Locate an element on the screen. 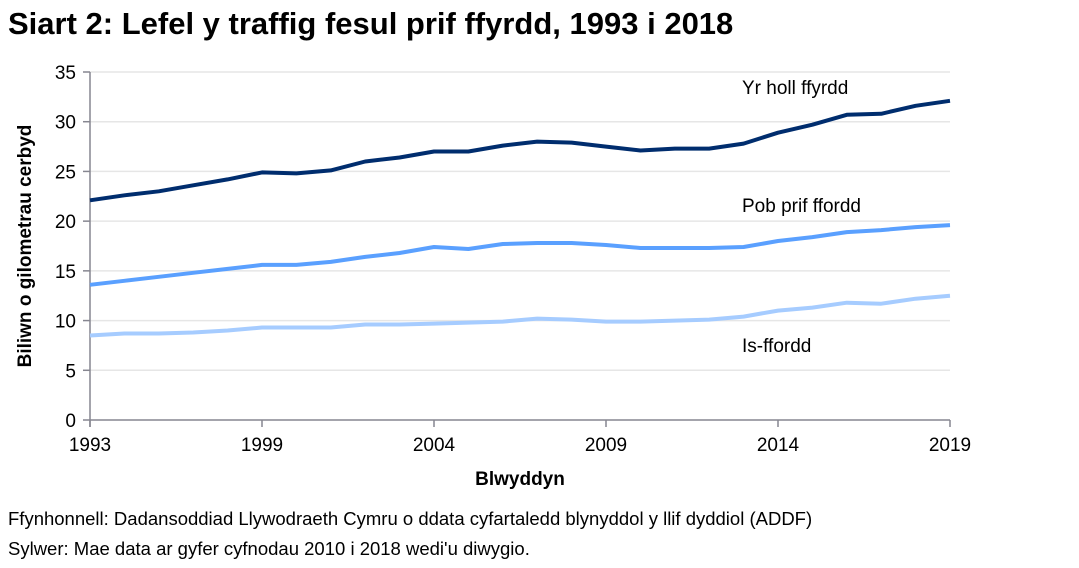 Image resolution: width=1079 pixels, height=568 pixels. y-tick-label: 5 is located at coordinates (70, 371).